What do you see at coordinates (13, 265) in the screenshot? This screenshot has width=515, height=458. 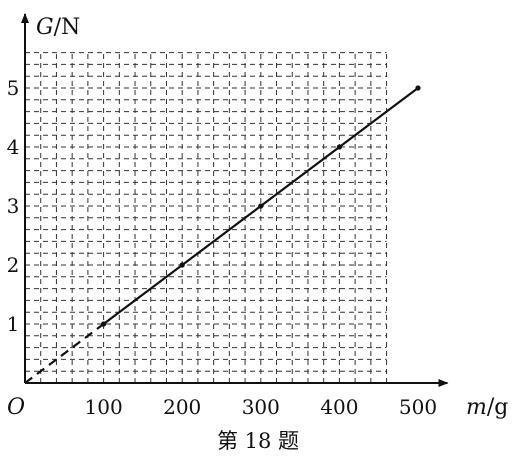 I see `y-tick-label: 2` at bounding box center [13, 265].